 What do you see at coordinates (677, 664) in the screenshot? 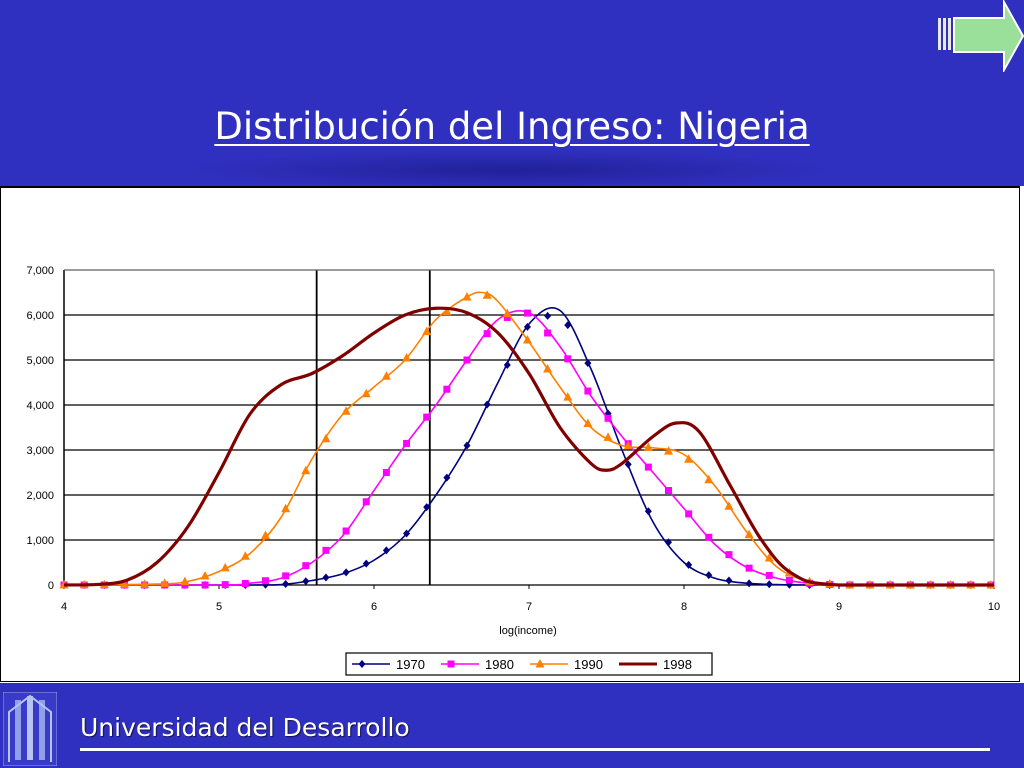
I see `legend-label-1998: 1998` at bounding box center [677, 664].